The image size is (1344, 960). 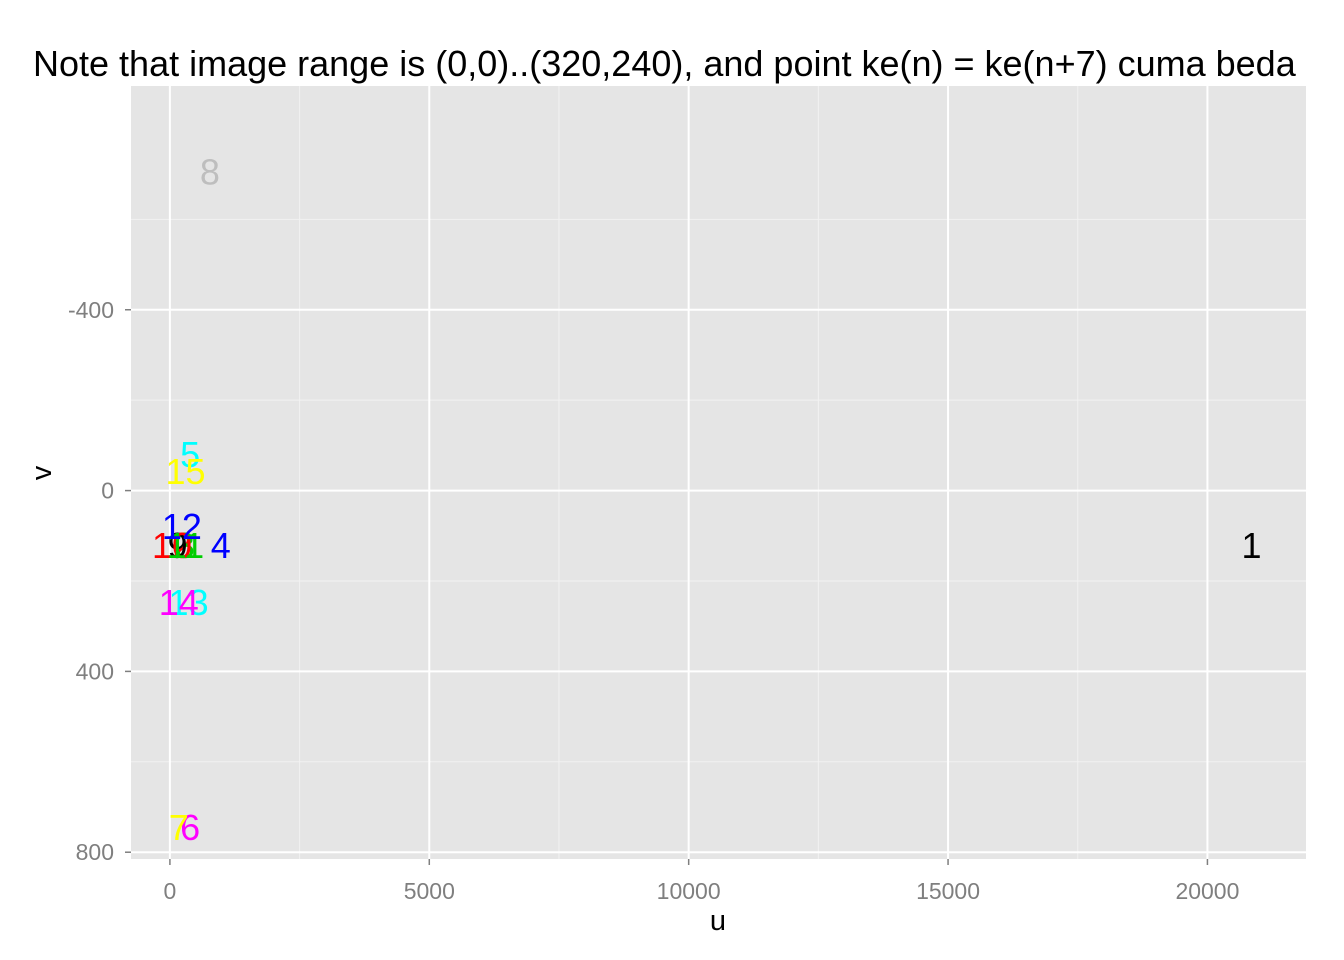 What do you see at coordinates (190, 827) in the screenshot?
I see `point-label-6: 6` at bounding box center [190, 827].